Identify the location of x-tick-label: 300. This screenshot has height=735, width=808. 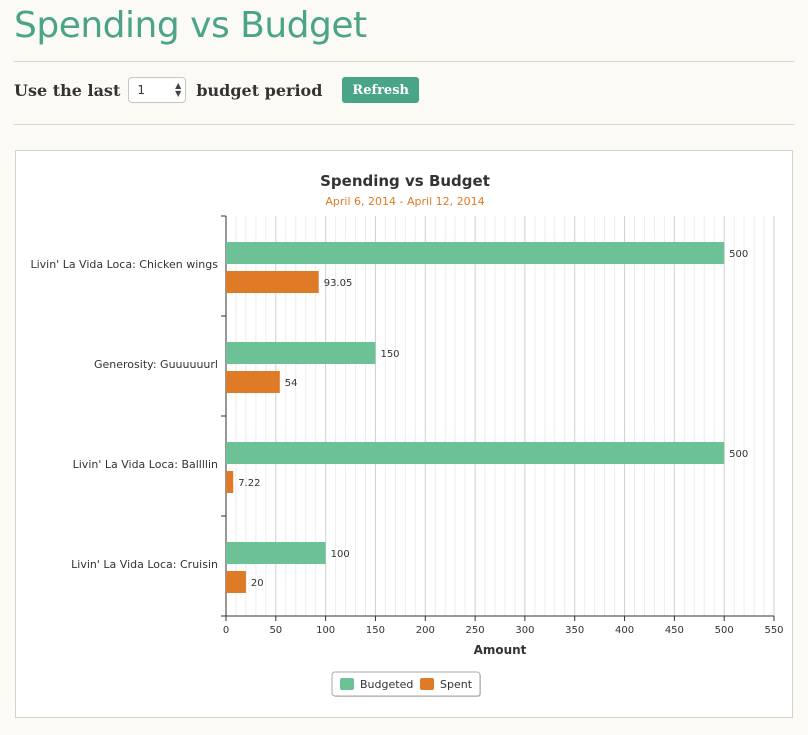
(524, 630).